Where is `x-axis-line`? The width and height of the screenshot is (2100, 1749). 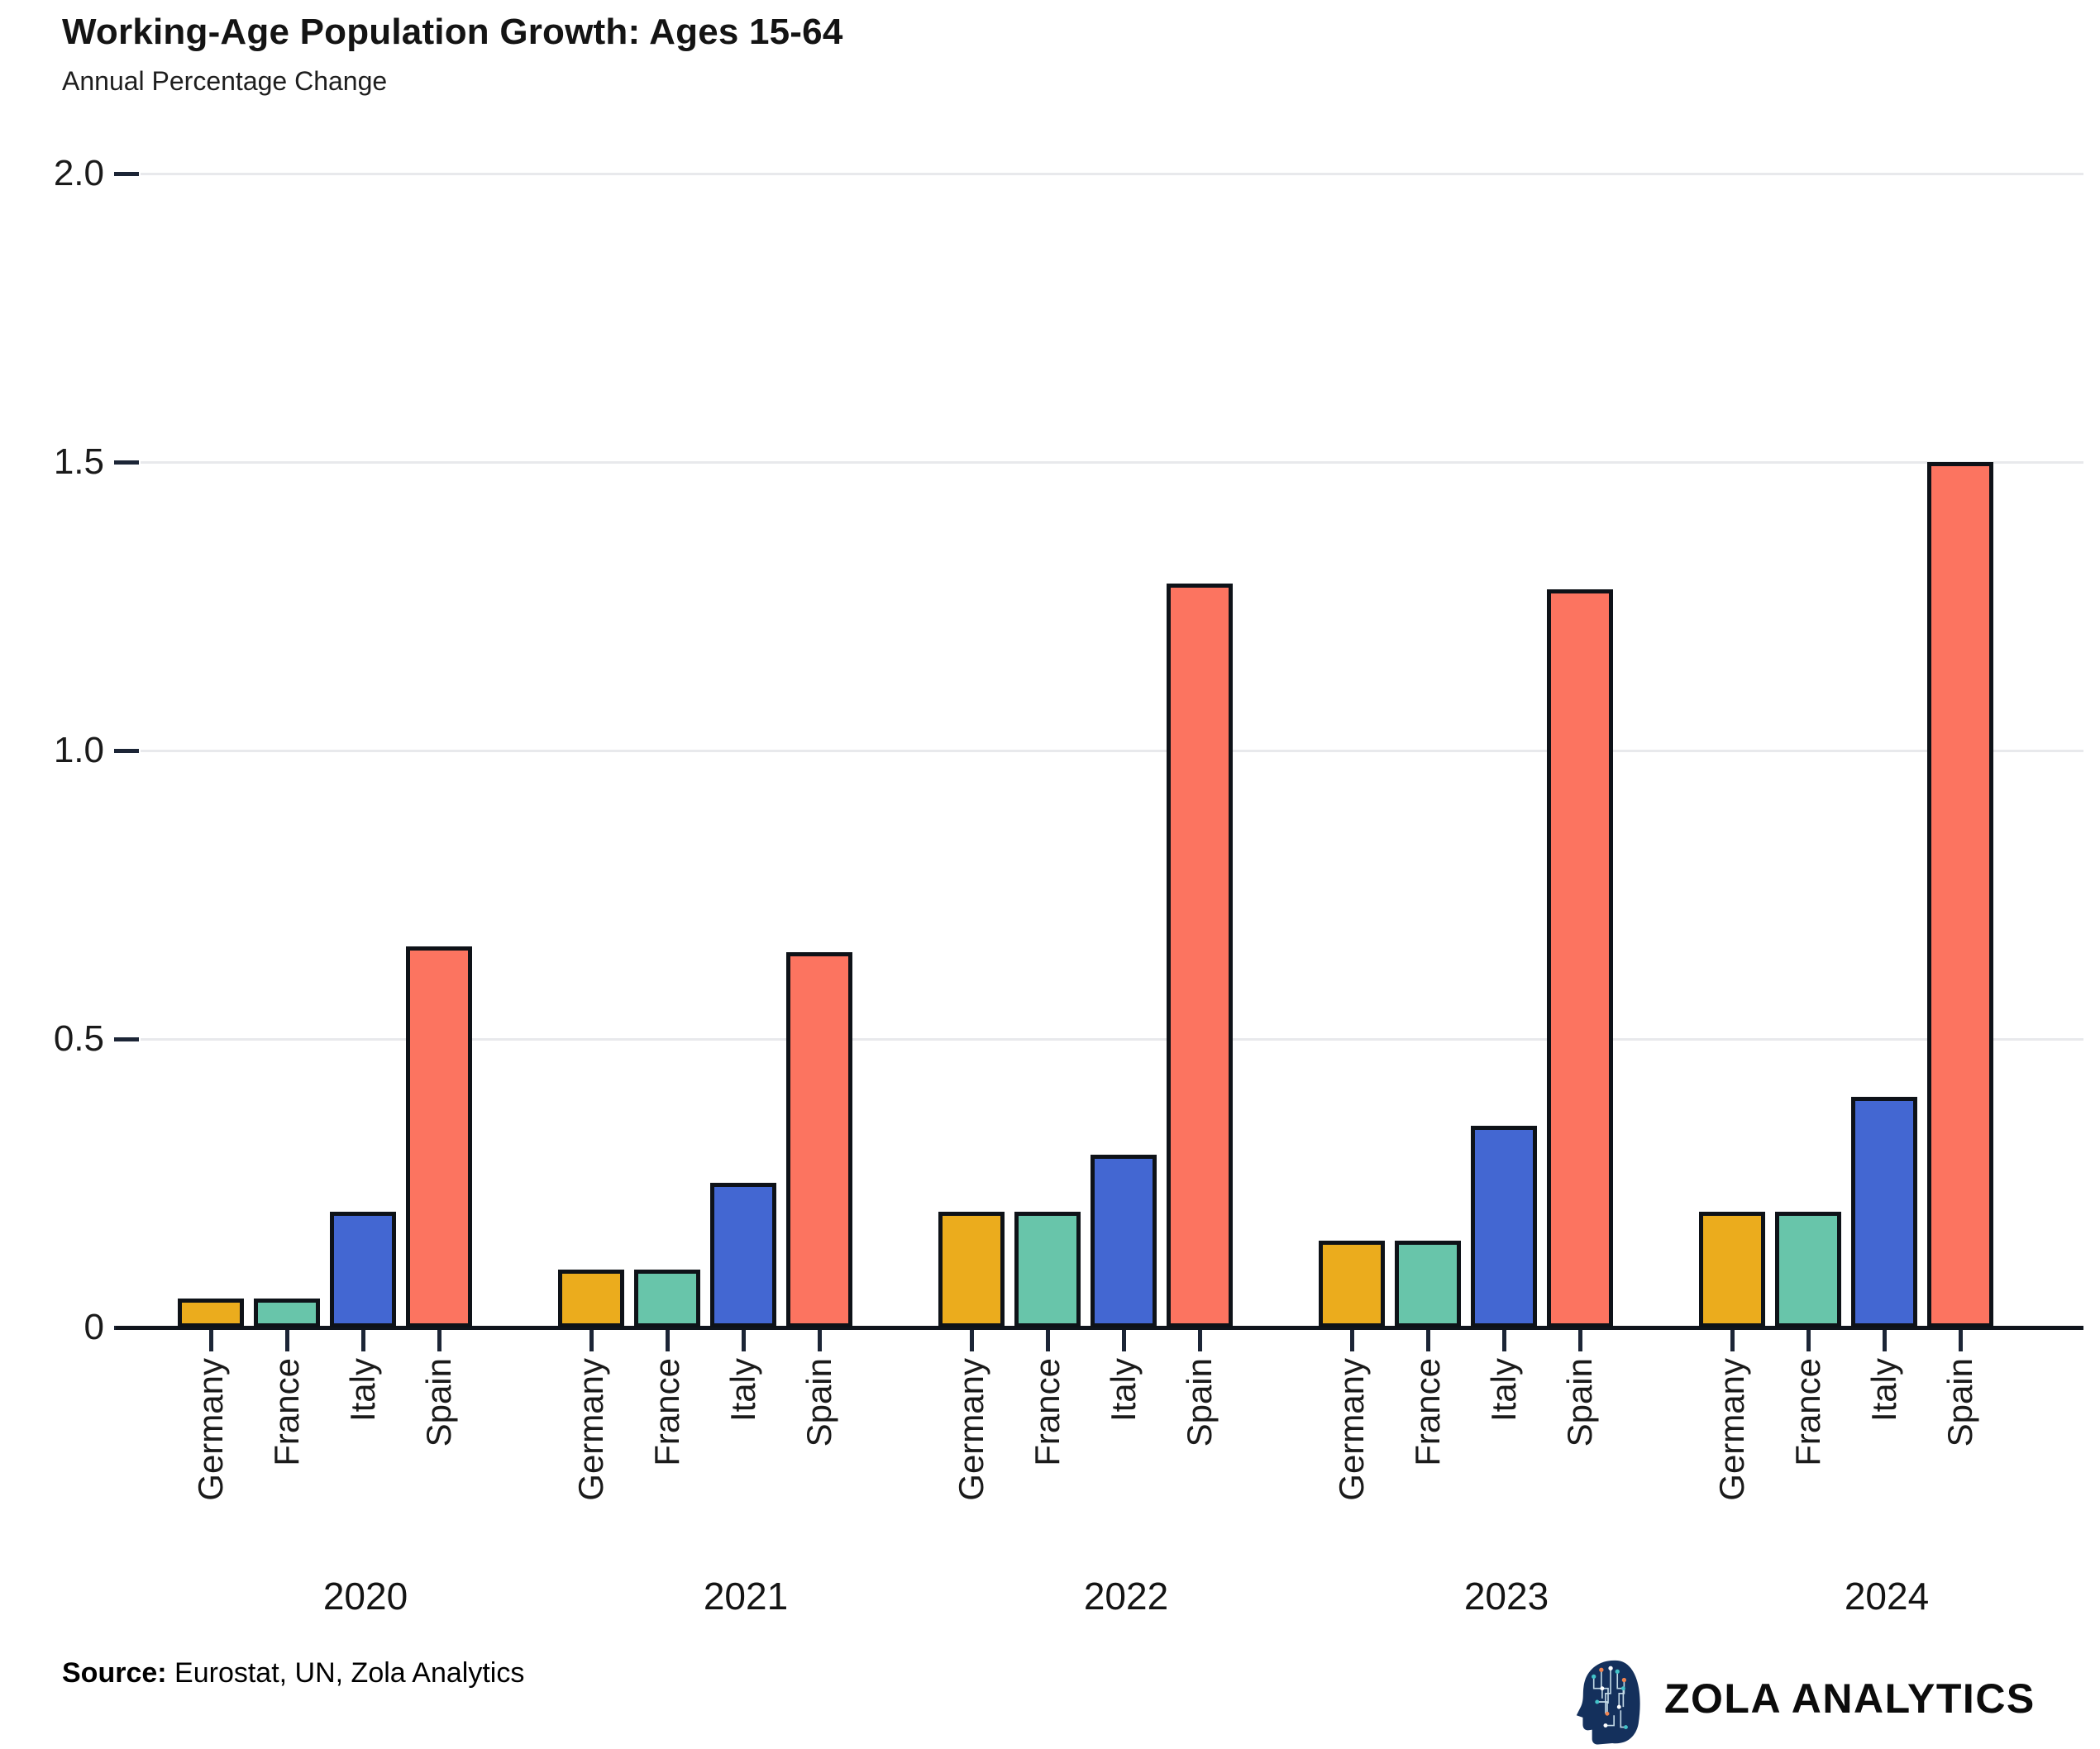 x-axis-line is located at coordinates (1099, 1328).